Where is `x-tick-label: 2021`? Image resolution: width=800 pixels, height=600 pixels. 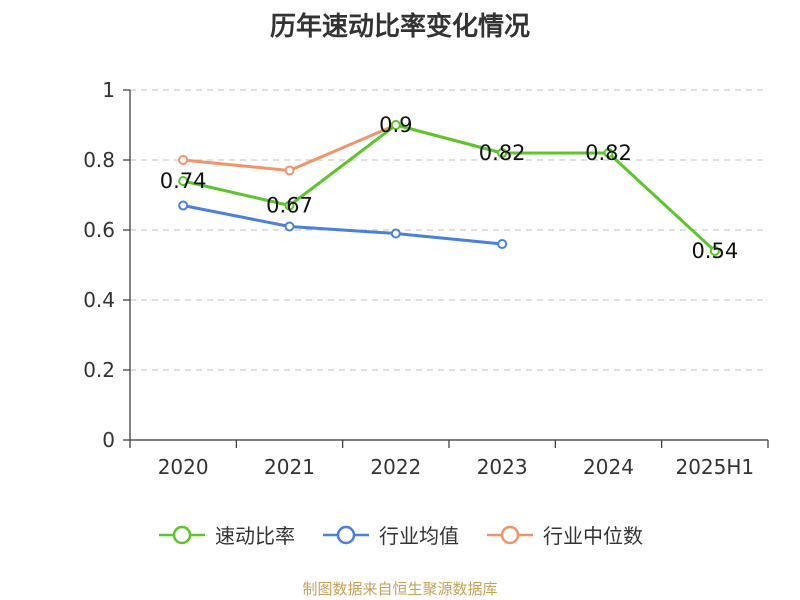 x-tick-label: 2021 is located at coordinates (289, 467).